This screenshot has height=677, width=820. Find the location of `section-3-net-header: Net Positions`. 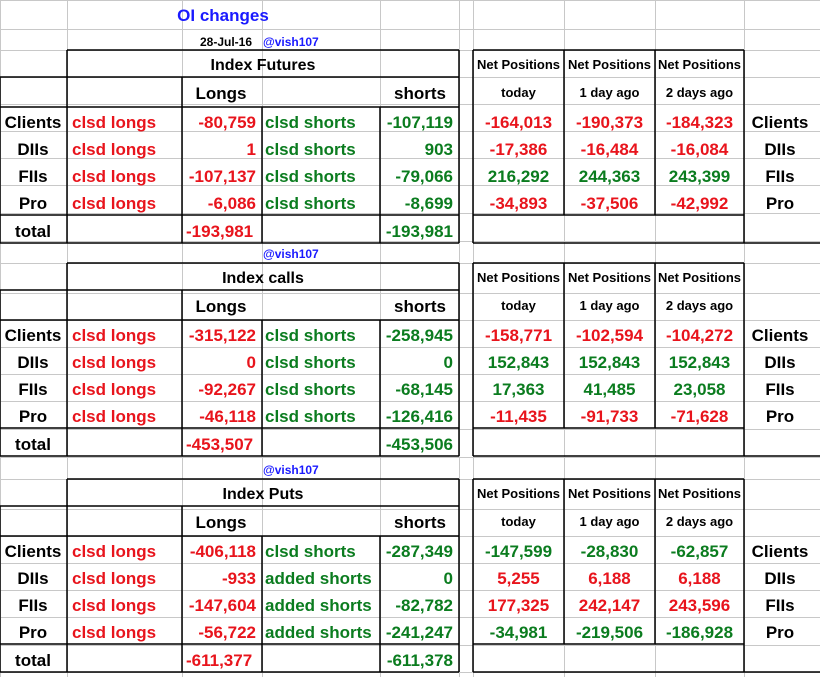

section-3-net-header: Net Positions is located at coordinates (518, 493).